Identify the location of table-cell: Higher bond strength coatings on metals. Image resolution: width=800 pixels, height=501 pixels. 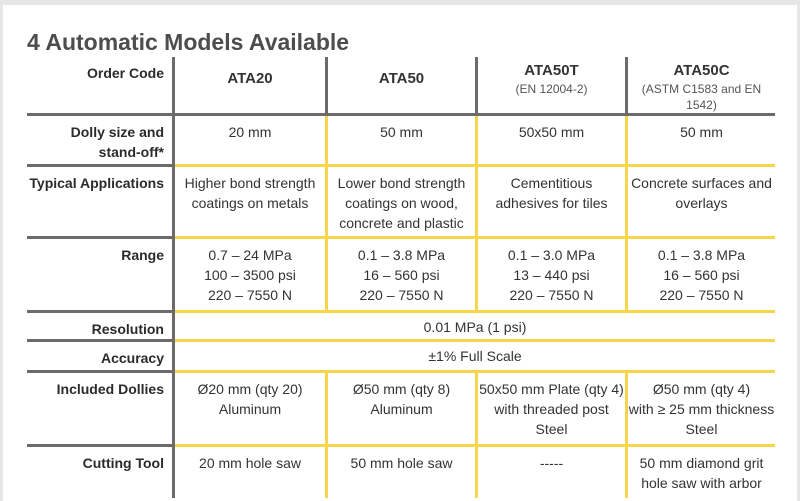
(250, 203).